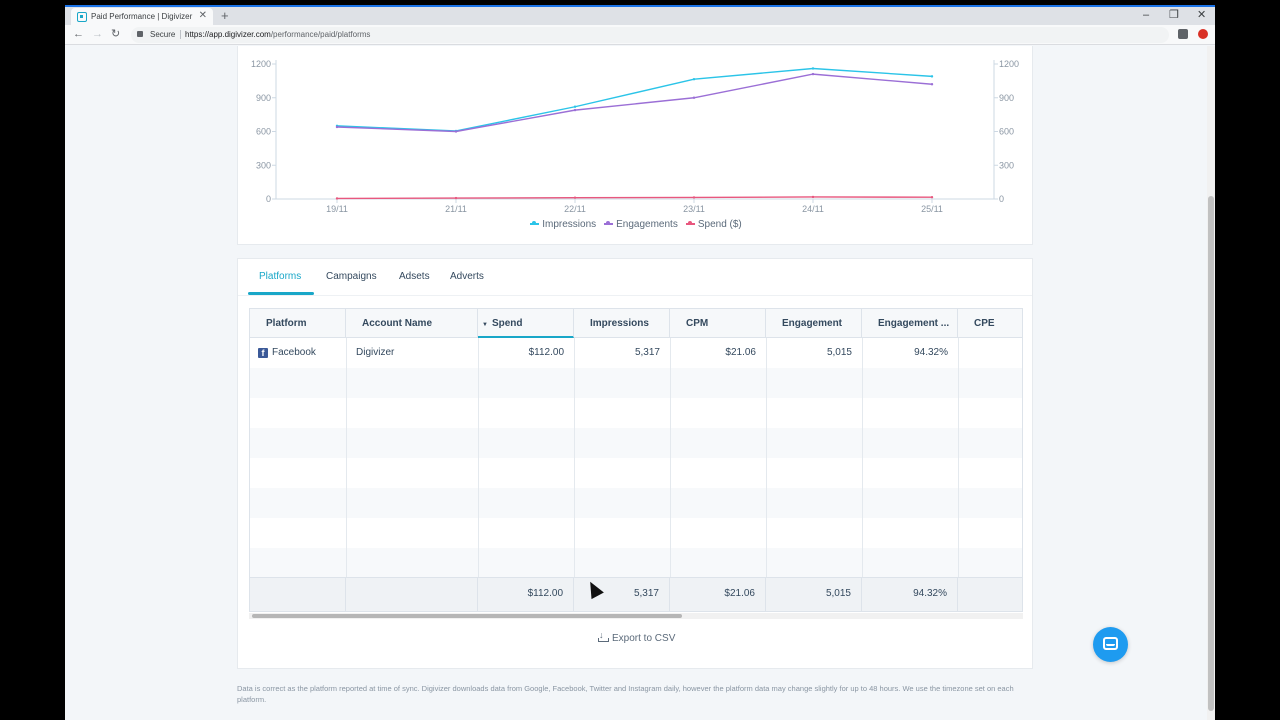  Describe the element at coordinates (281, 293) in the screenshot. I see `active-tab-indicator` at that location.